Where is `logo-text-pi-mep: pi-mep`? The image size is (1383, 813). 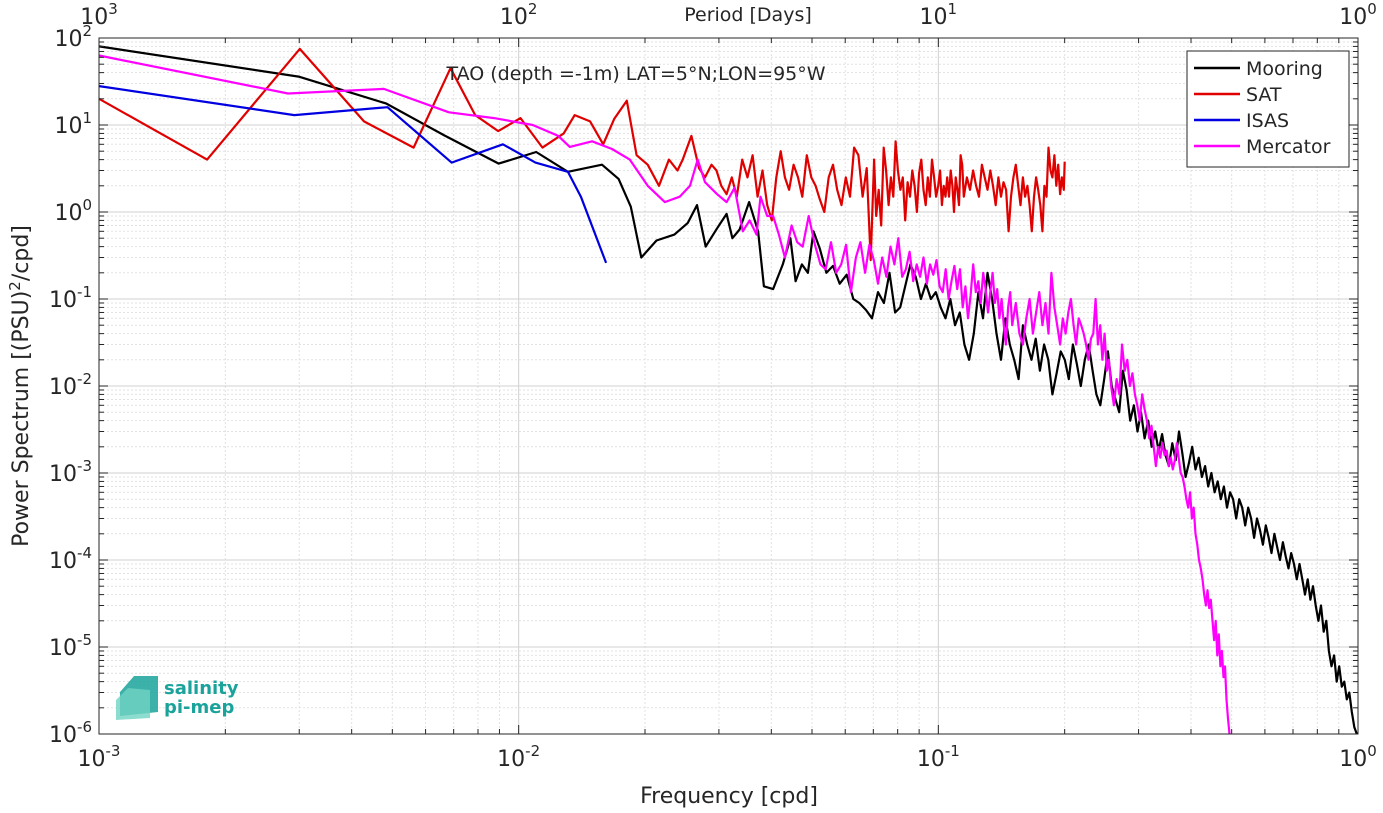
logo-text-pi-mep: pi-mep is located at coordinates (199, 707).